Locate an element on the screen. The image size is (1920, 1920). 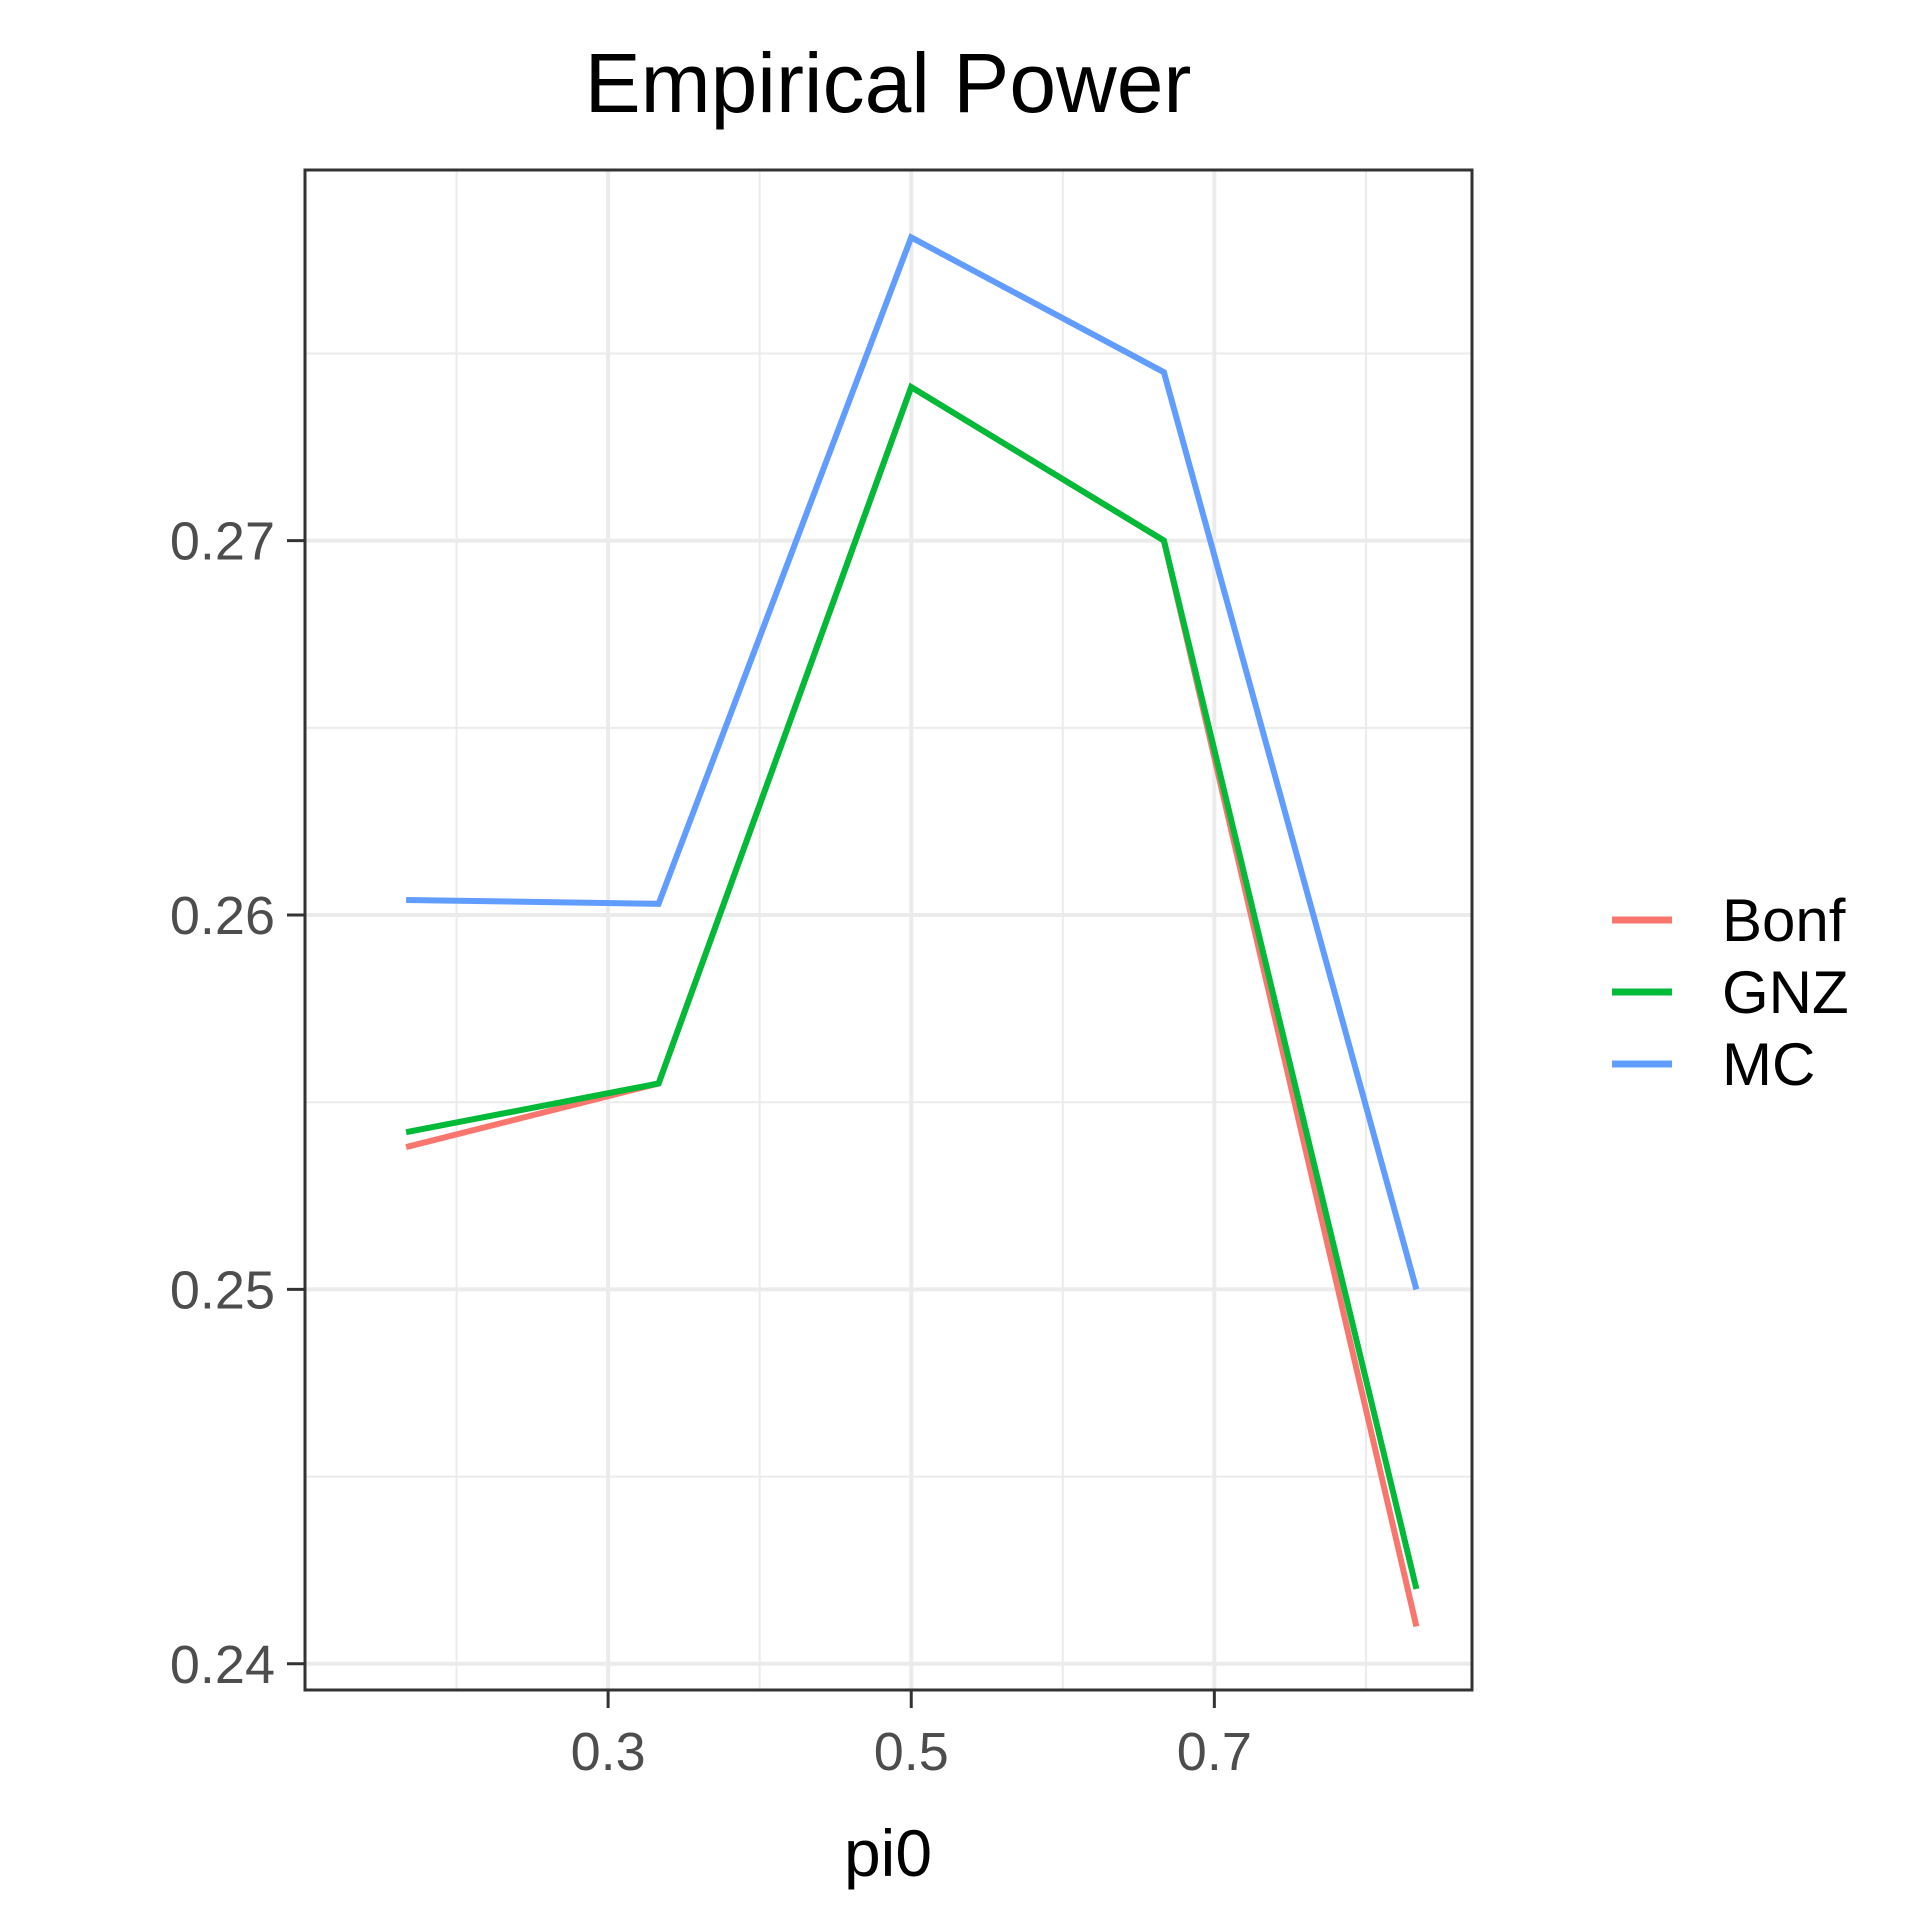
y-tick-label: 0.27 is located at coordinates (222, 542).